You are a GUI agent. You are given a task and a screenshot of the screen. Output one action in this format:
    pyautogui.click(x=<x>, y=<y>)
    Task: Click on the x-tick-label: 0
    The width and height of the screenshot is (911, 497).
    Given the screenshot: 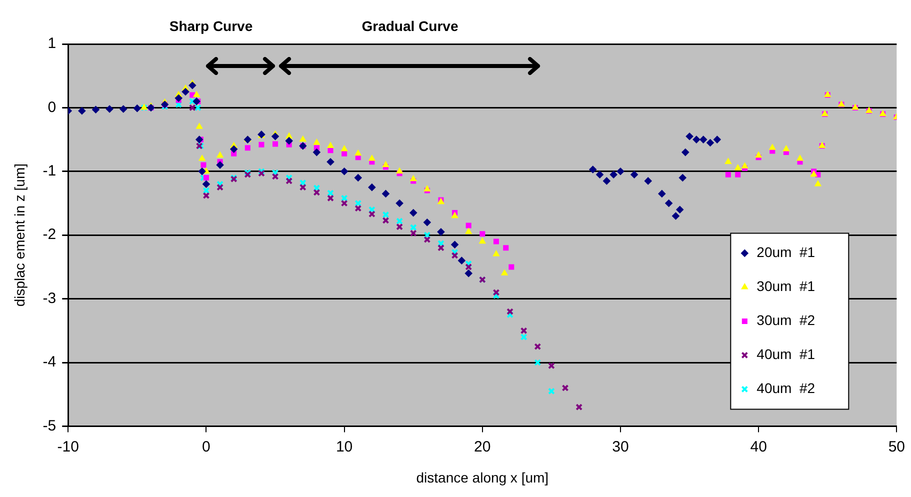 What is the action you would take?
    pyautogui.click(x=206, y=447)
    